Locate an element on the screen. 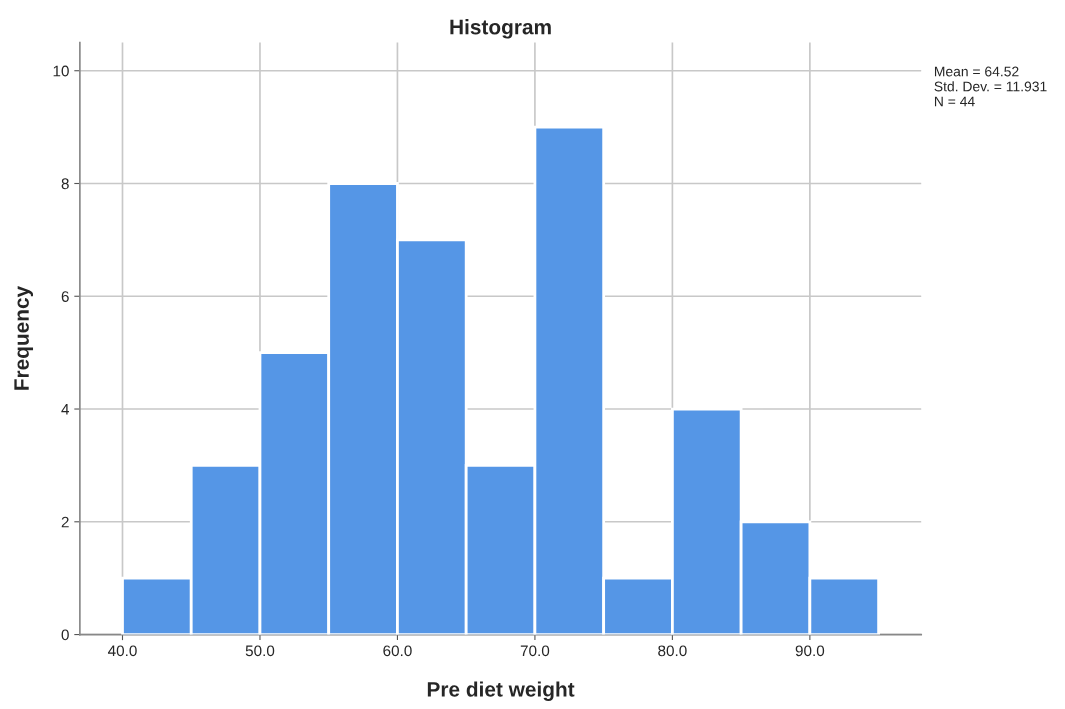 The height and width of the screenshot is (709, 1065). y-tick-label: 0 is located at coordinates (65, 635).